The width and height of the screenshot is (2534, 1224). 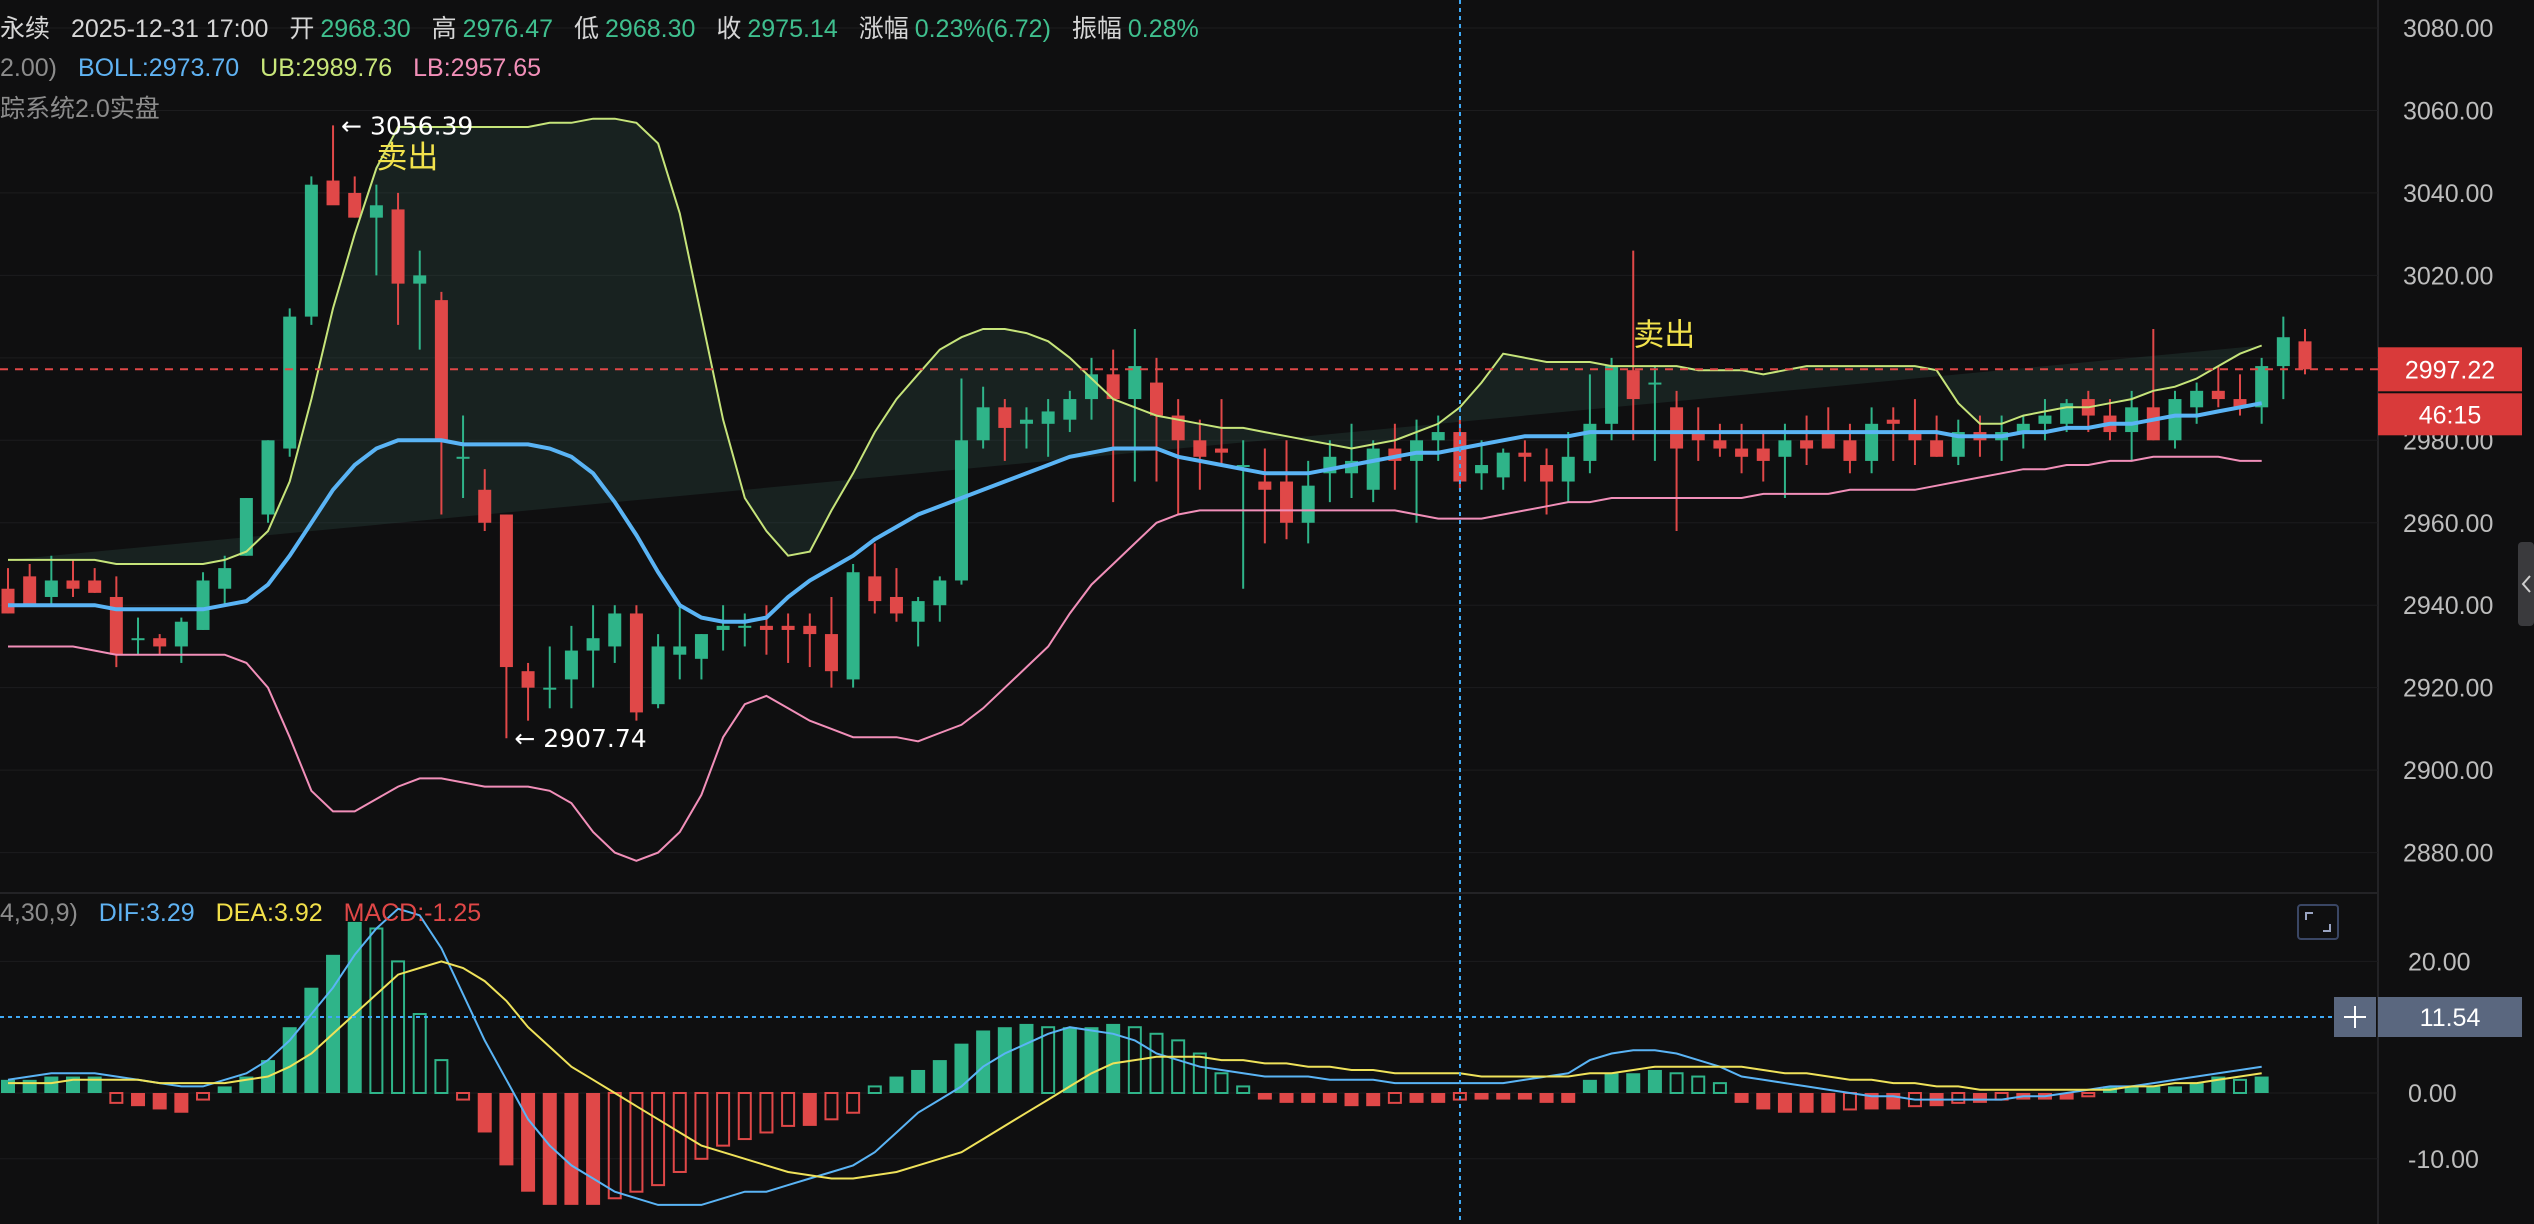 I want to click on dif-value: DIF:3.29, so click(x=146, y=913).